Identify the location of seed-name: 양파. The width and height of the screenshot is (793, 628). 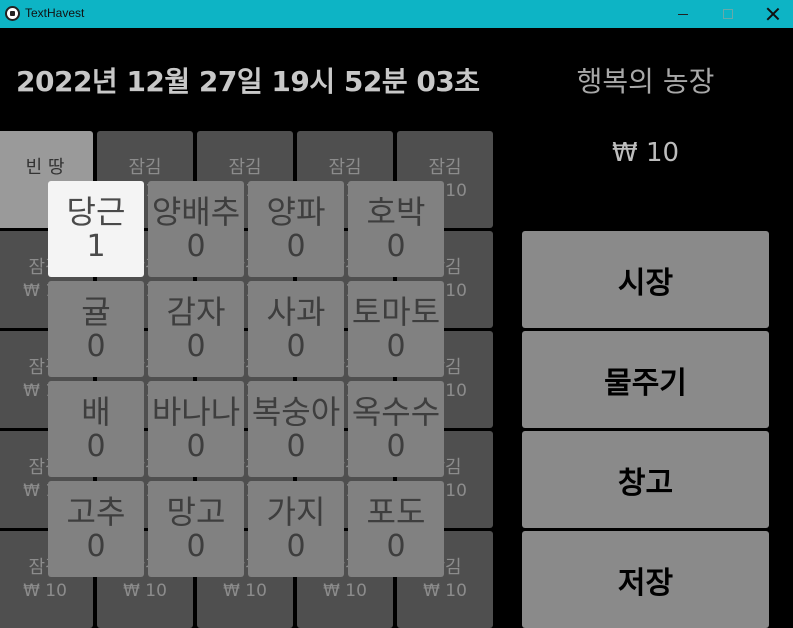
(296, 212).